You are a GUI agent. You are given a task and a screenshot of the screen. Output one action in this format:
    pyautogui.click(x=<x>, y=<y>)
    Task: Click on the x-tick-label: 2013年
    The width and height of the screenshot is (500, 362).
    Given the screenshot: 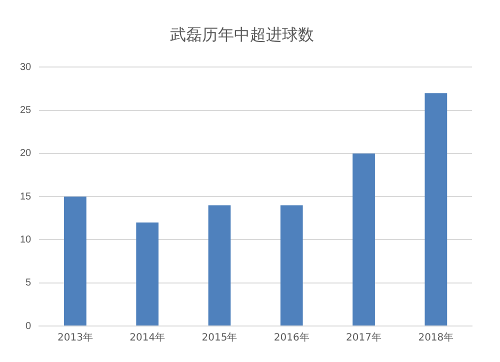 What is the action you would take?
    pyautogui.click(x=75, y=338)
    